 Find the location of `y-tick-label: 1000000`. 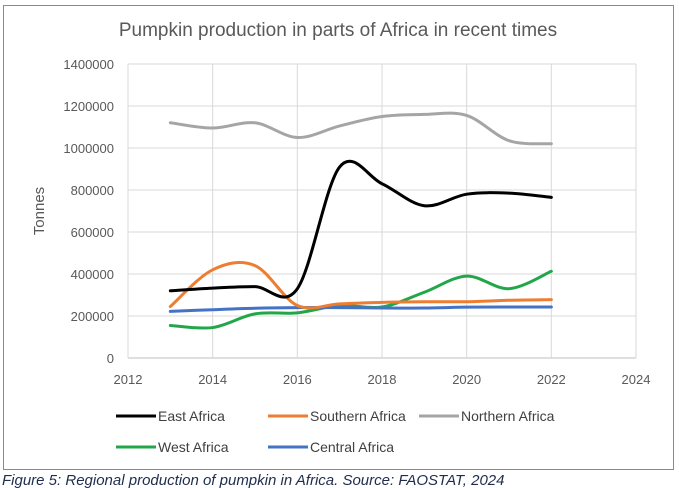

y-tick-label: 1000000 is located at coordinates (88, 148).